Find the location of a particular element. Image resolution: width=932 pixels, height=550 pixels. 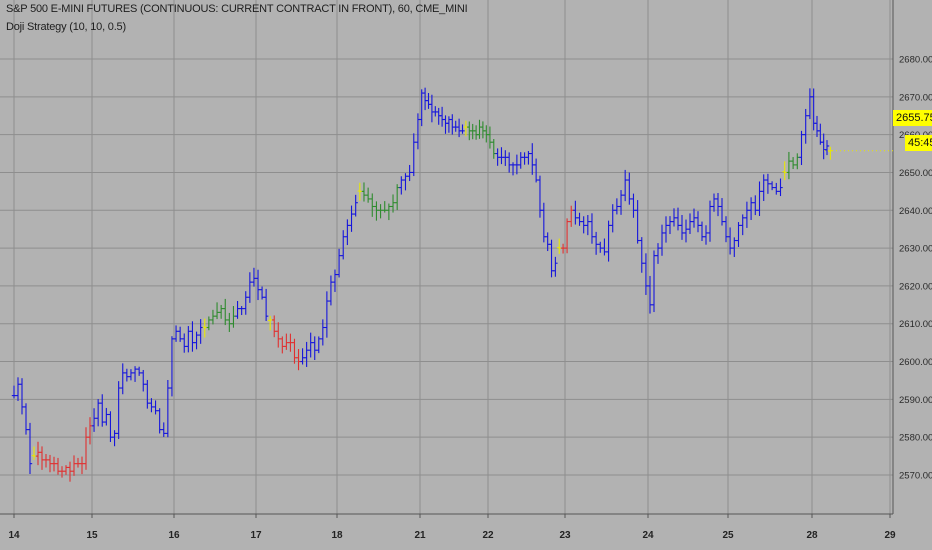

x-tick-label: 14 is located at coordinates (14, 535).